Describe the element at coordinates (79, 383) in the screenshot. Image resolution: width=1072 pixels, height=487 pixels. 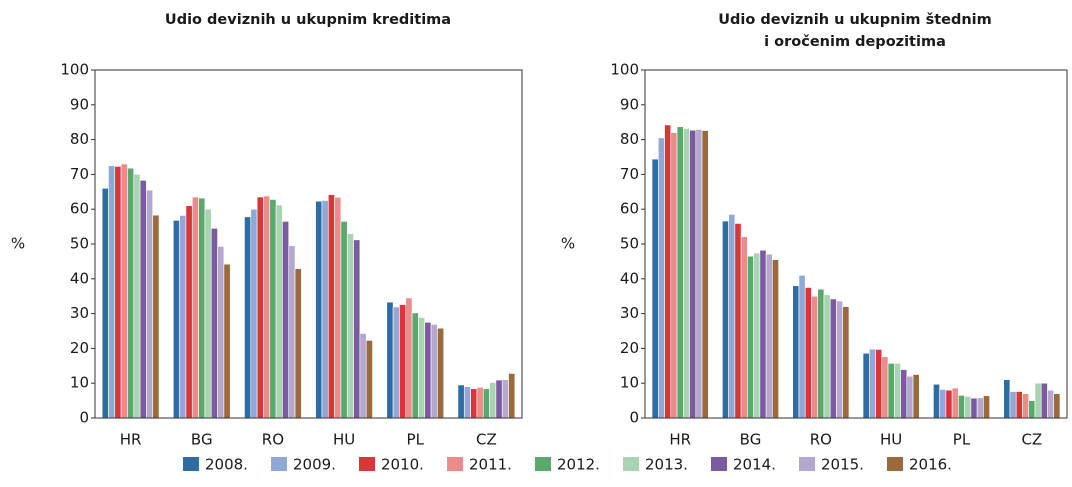
I see `y-tick-label: 10` at that location.